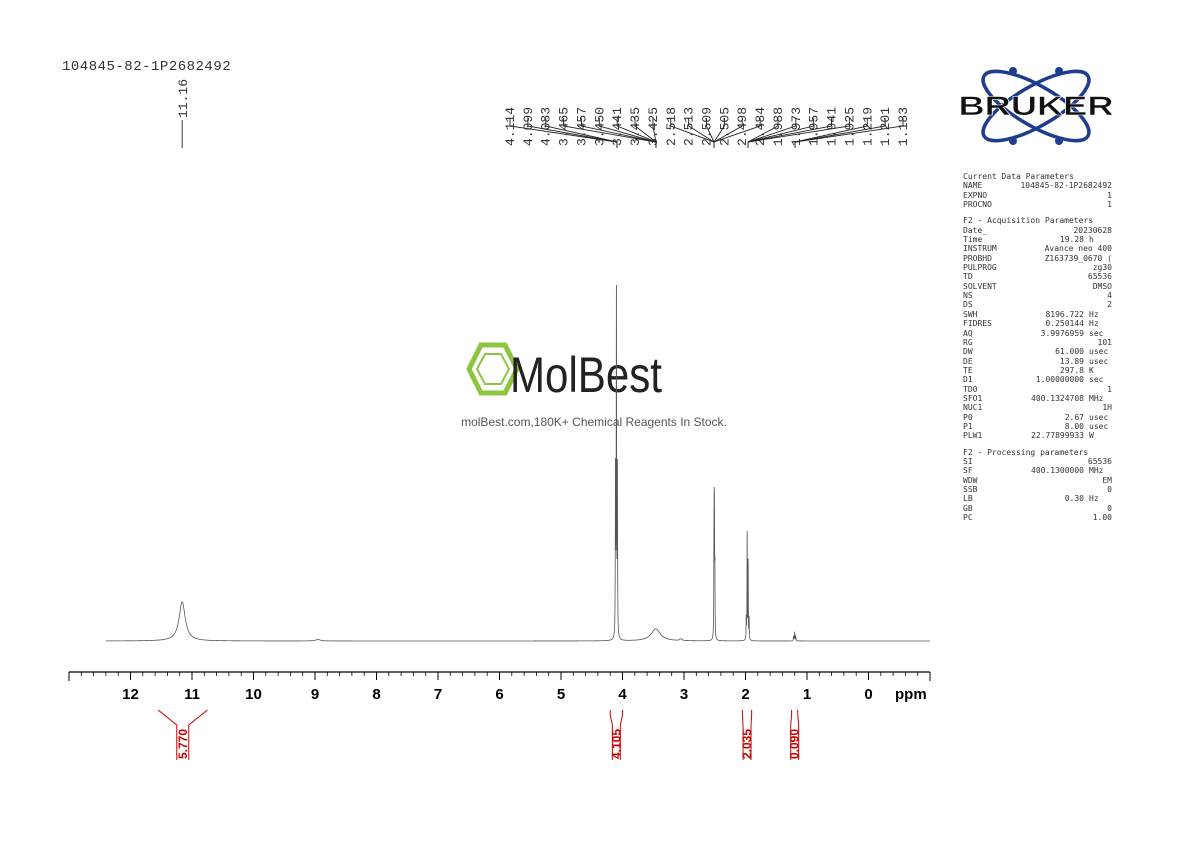  What do you see at coordinates (977, 258) in the screenshot?
I see `parameter-key: PROBHD` at bounding box center [977, 258].